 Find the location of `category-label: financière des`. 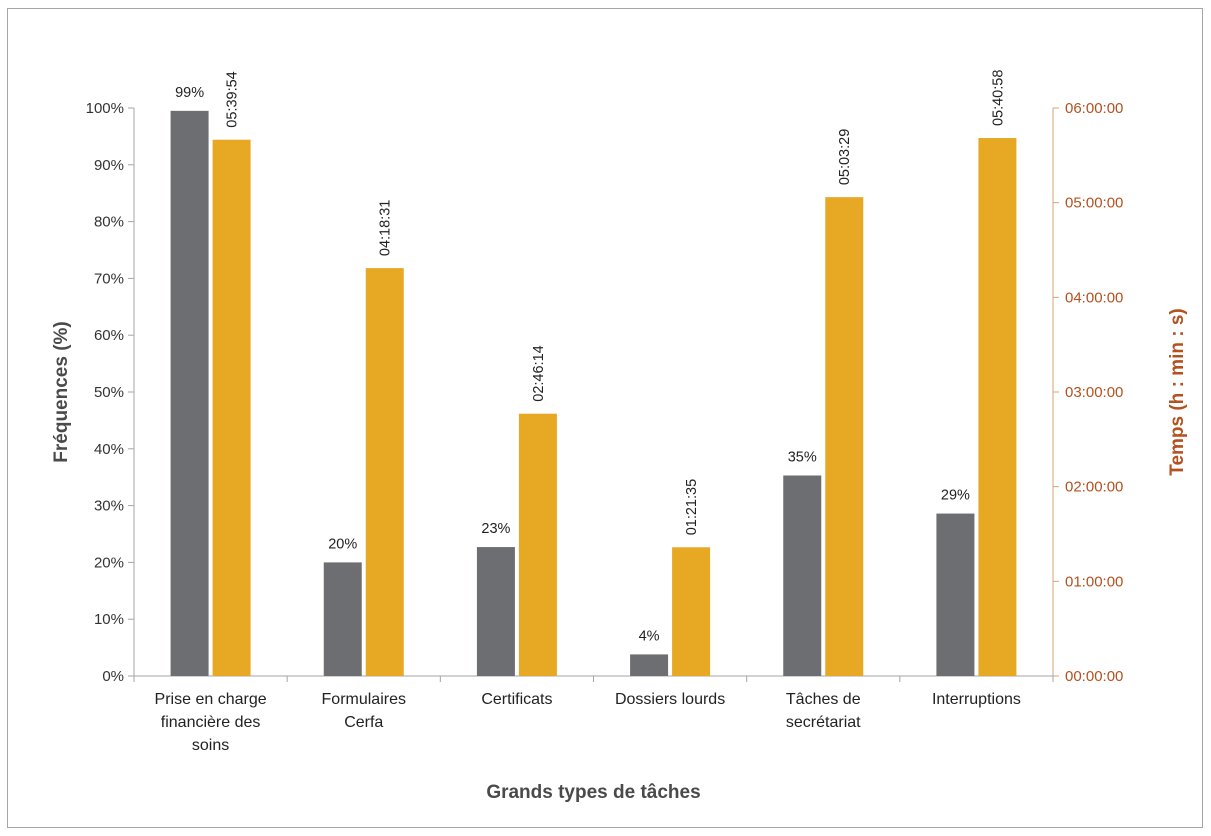

category-label: financière des is located at coordinates (211, 722).